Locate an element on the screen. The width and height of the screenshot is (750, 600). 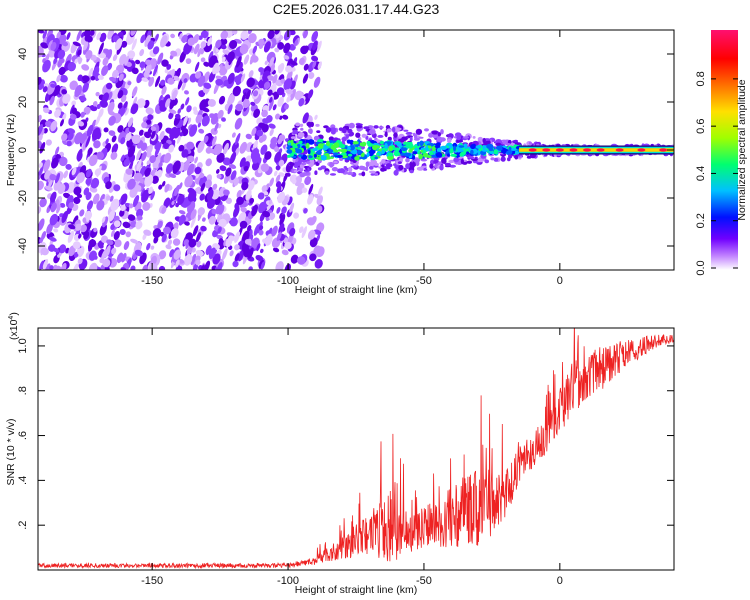
colorbar-tick-label: 0.6 is located at coordinates (701, 126).